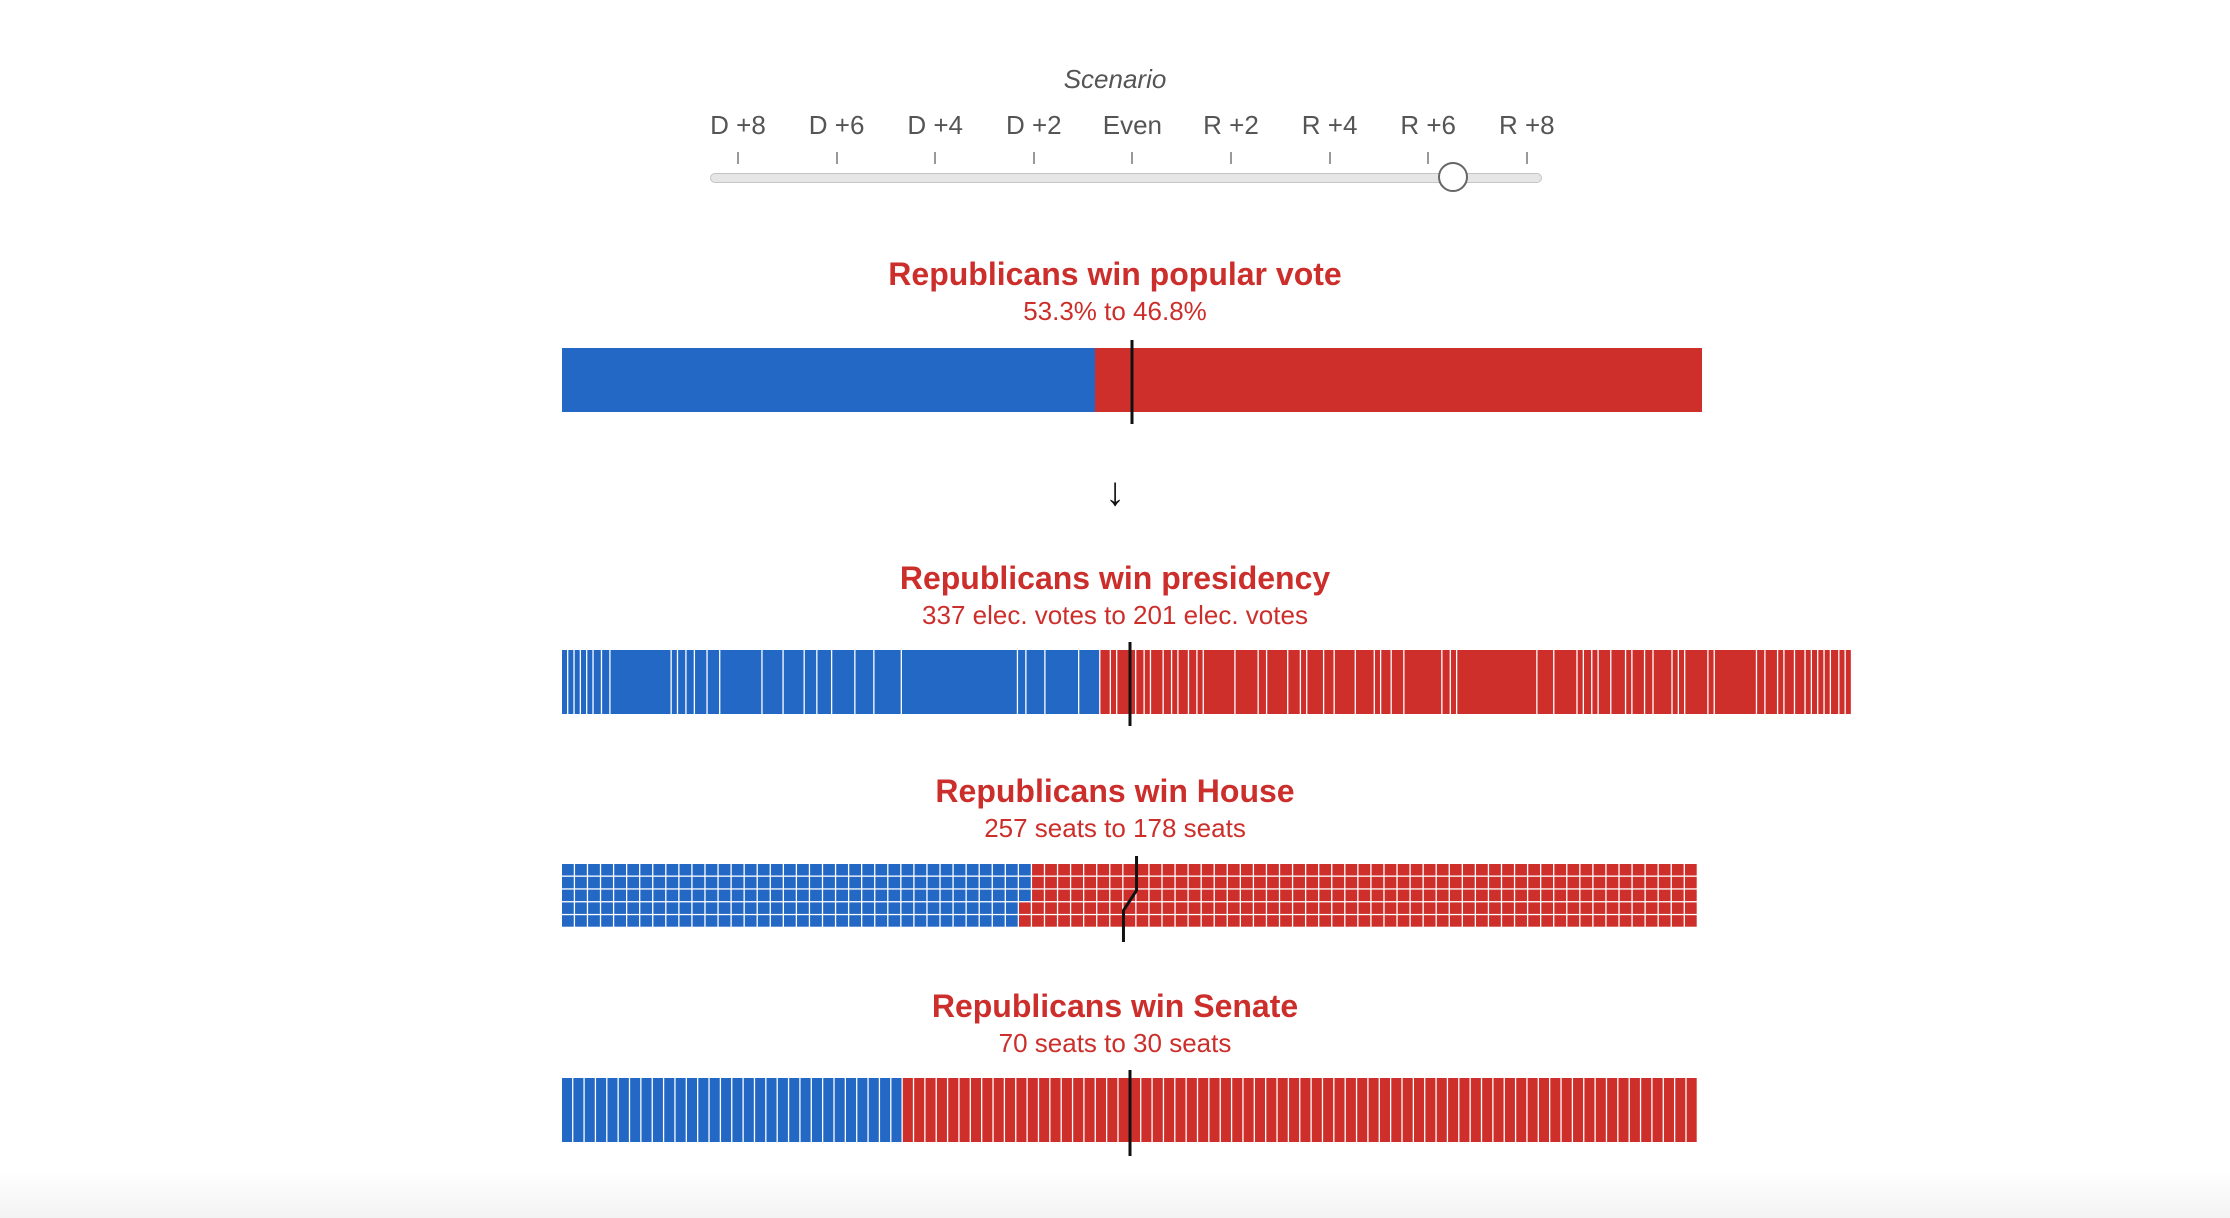 The image size is (2230, 1218). Describe the element at coordinates (1330, 125) in the screenshot. I see `scenario-tick-label: R +4` at that location.